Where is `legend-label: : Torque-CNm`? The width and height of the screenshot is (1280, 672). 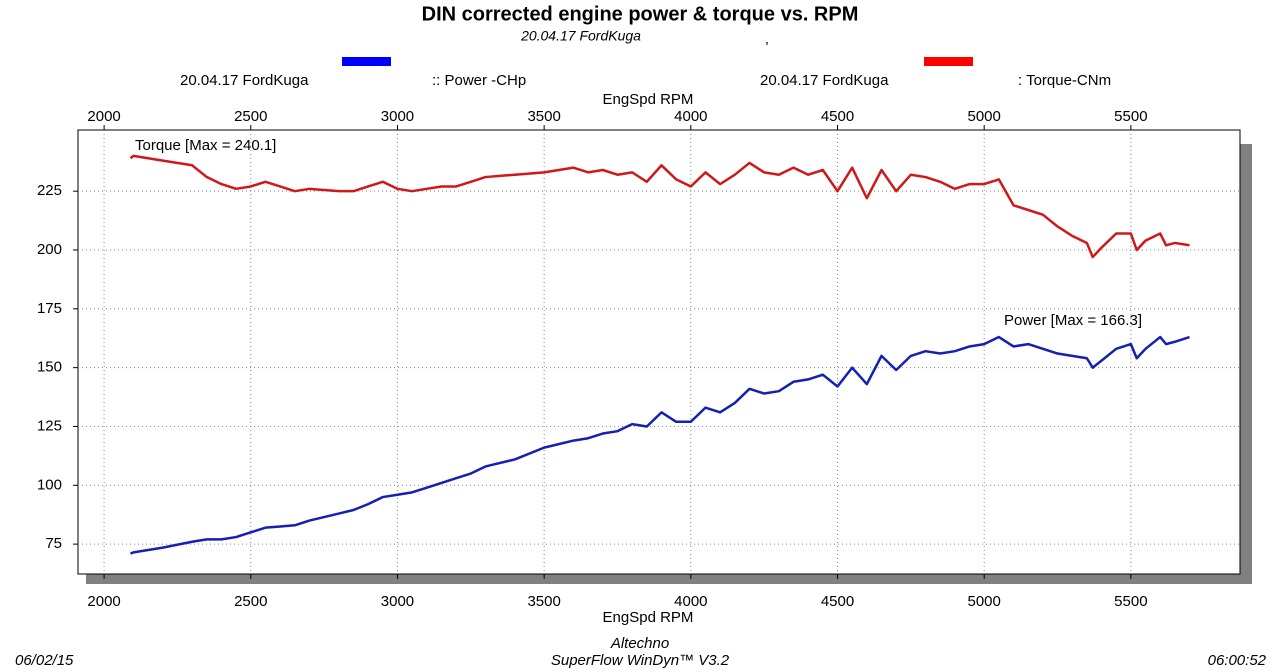
legend-label: : Torque-CNm is located at coordinates (1064, 80).